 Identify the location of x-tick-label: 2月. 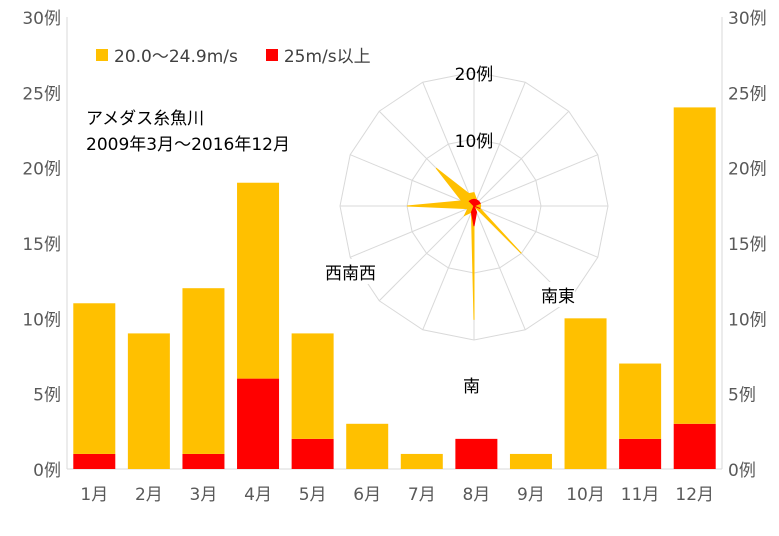
(149, 495).